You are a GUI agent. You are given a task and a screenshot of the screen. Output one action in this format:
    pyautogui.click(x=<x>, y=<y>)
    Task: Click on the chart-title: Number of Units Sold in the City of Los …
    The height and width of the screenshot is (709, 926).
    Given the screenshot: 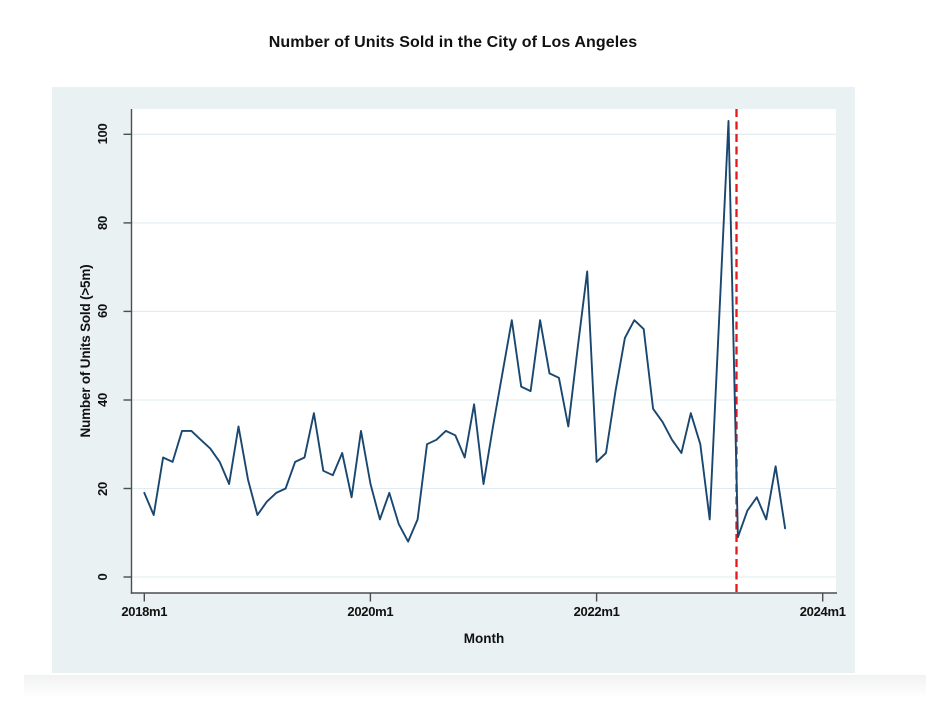 What is the action you would take?
    pyautogui.click(x=453, y=42)
    